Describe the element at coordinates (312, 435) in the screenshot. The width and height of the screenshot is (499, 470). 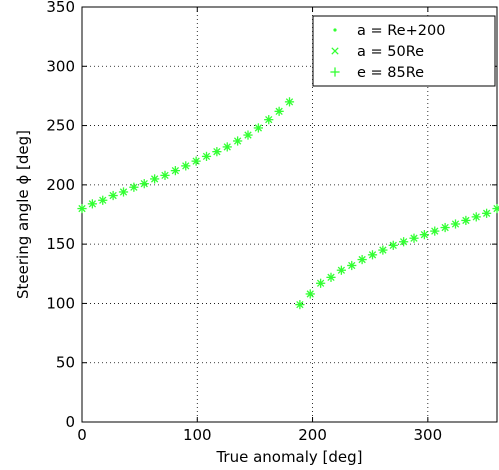
I see `x-tick-label-200: 200` at that location.